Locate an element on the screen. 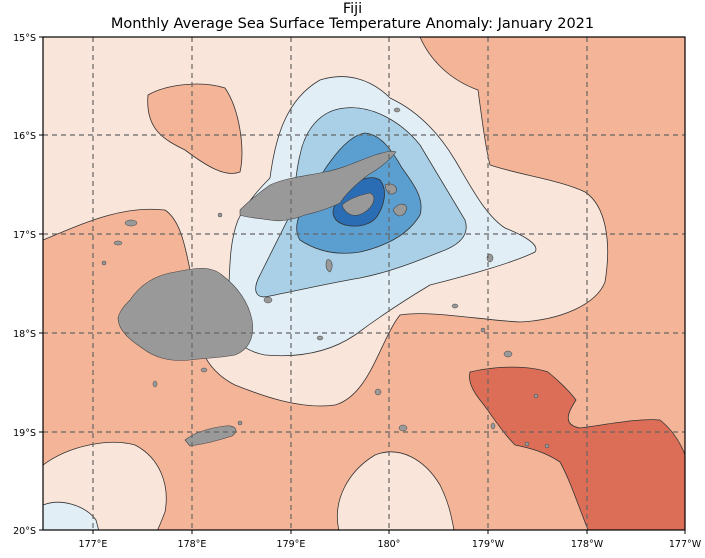 The height and width of the screenshot is (558, 705). anomaly-contour-blob-west is located at coordinates (195, 128).